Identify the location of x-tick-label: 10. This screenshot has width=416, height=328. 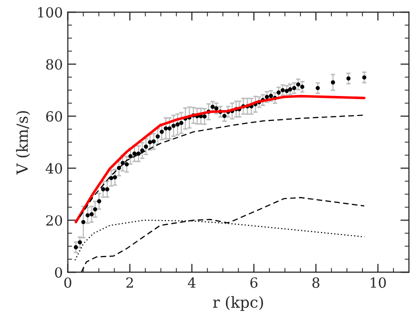
(378, 282).